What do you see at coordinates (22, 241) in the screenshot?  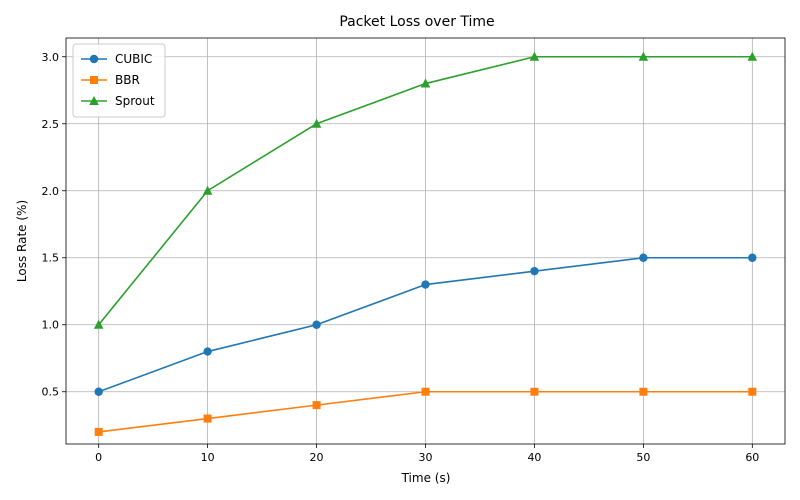 I see `y-axis-label: Loss Rate (%)` at bounding box center [22, 241].